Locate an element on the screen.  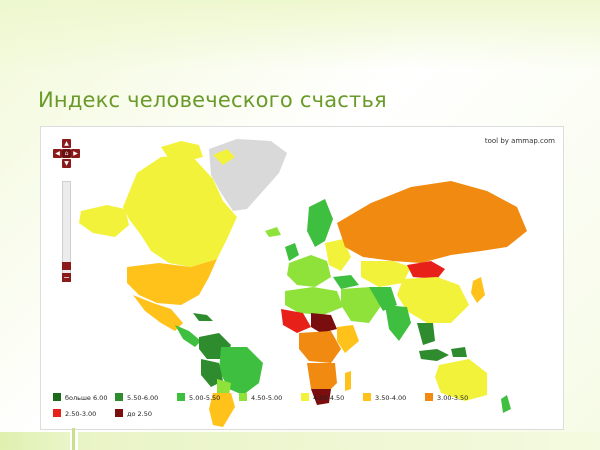
region-southeast-asia is located at coordinates (426, 334).